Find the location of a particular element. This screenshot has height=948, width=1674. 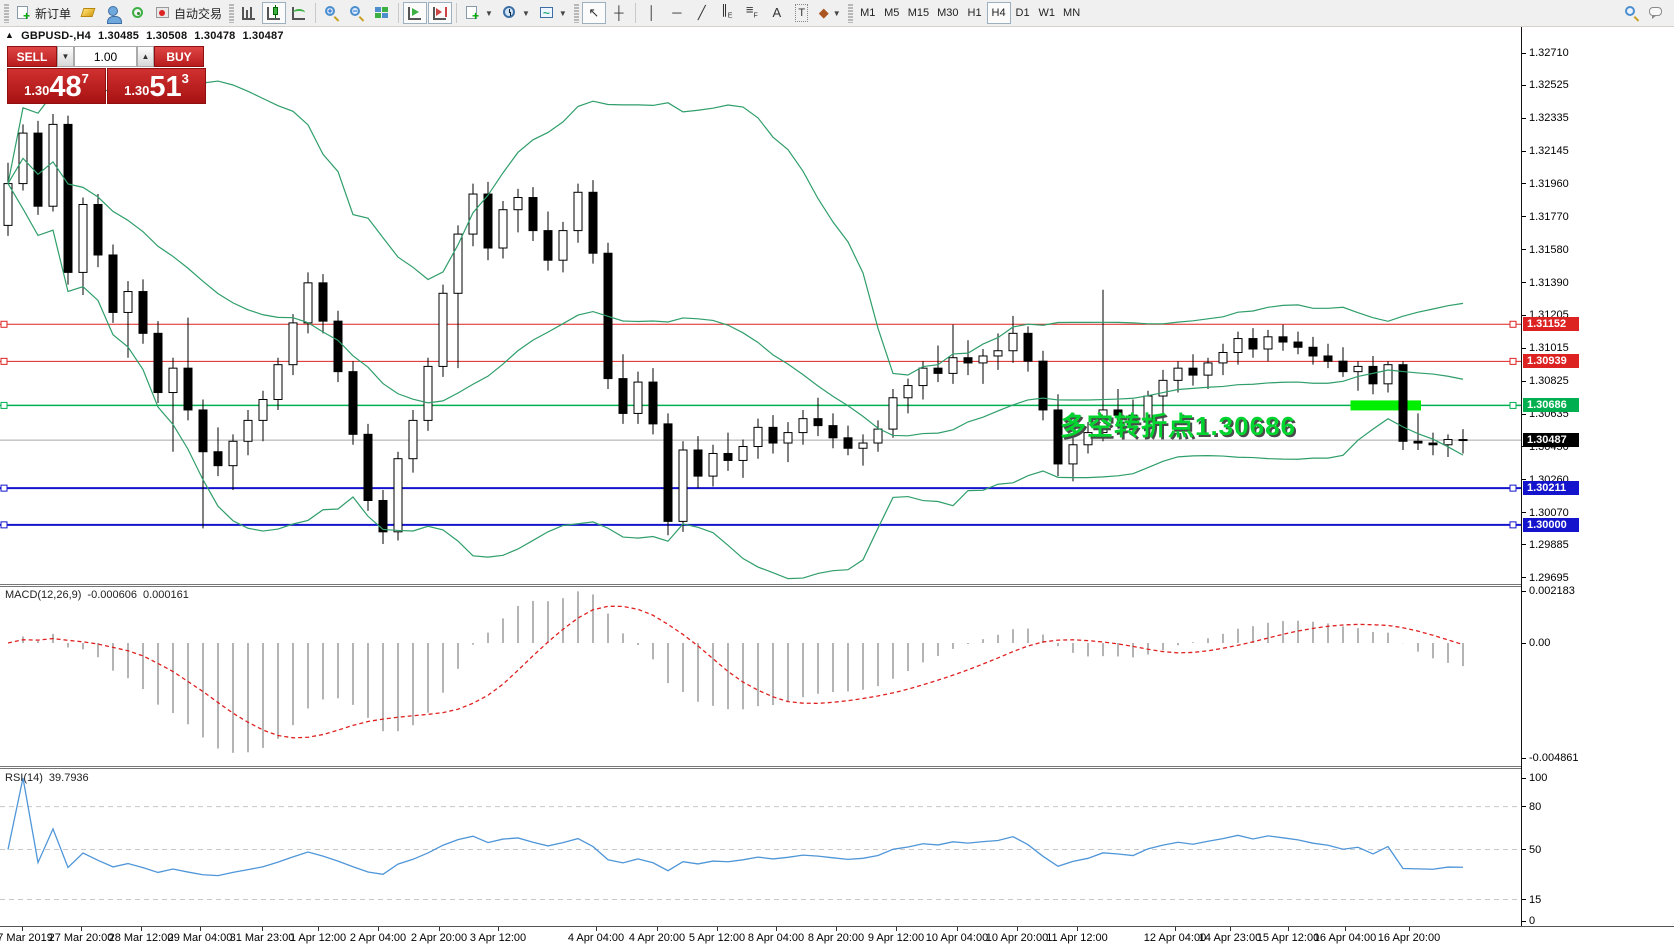

price-tick: 1.32525 is located at coordinates (1545, 85).